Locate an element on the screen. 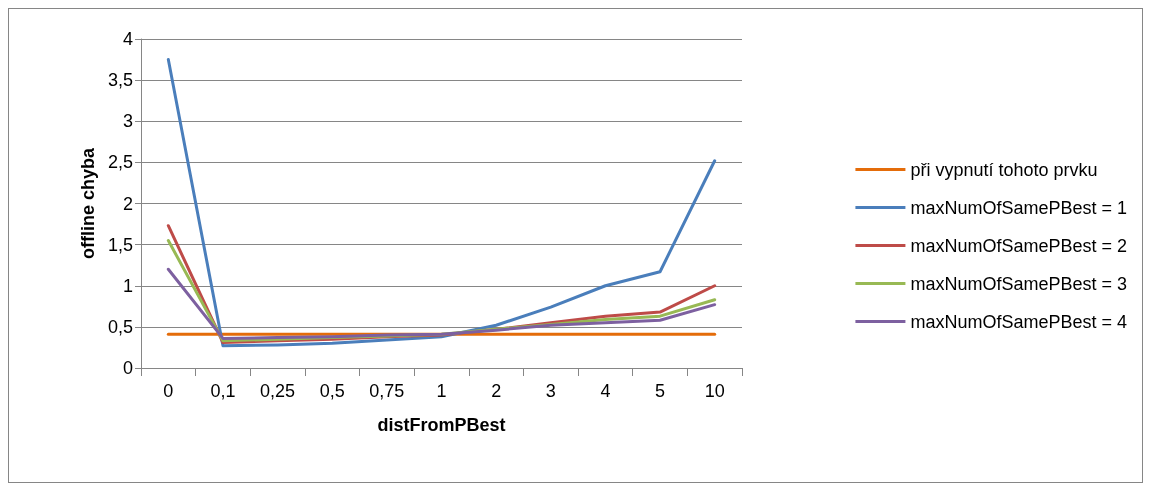 The image size is (1155, 495). legend-label: maxNumOfSamePBest = 4 is located at coordinates (1019, 321).